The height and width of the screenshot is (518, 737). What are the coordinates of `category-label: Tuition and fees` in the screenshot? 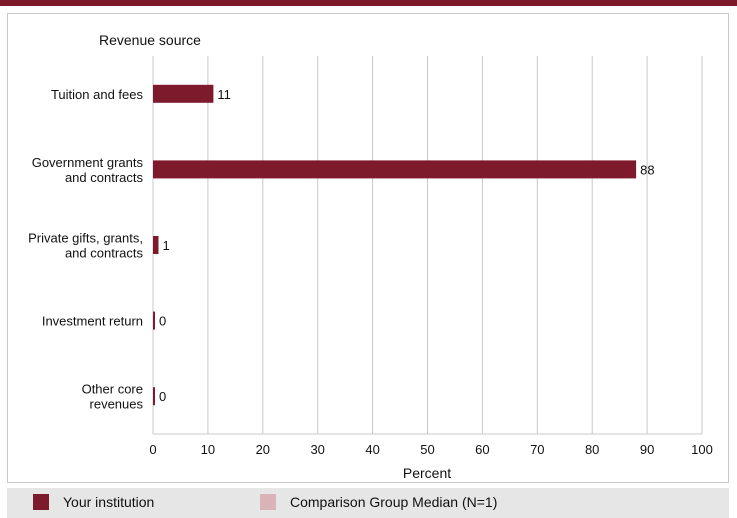 It's located at (97, 94).